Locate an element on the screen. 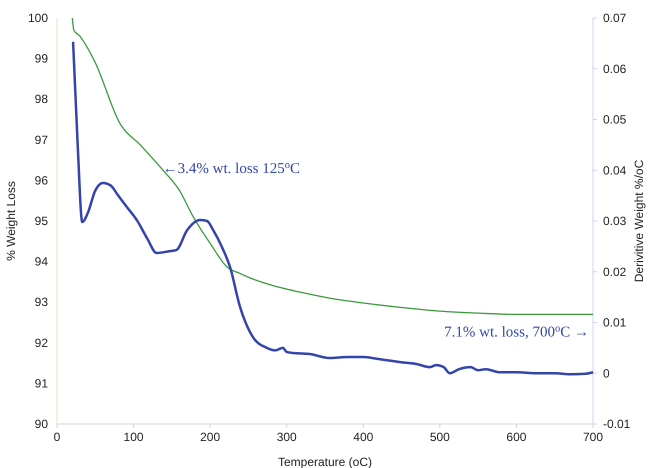 The image size is (649, 468). x-tick-label: 500 is located at coordinates (440, 437).